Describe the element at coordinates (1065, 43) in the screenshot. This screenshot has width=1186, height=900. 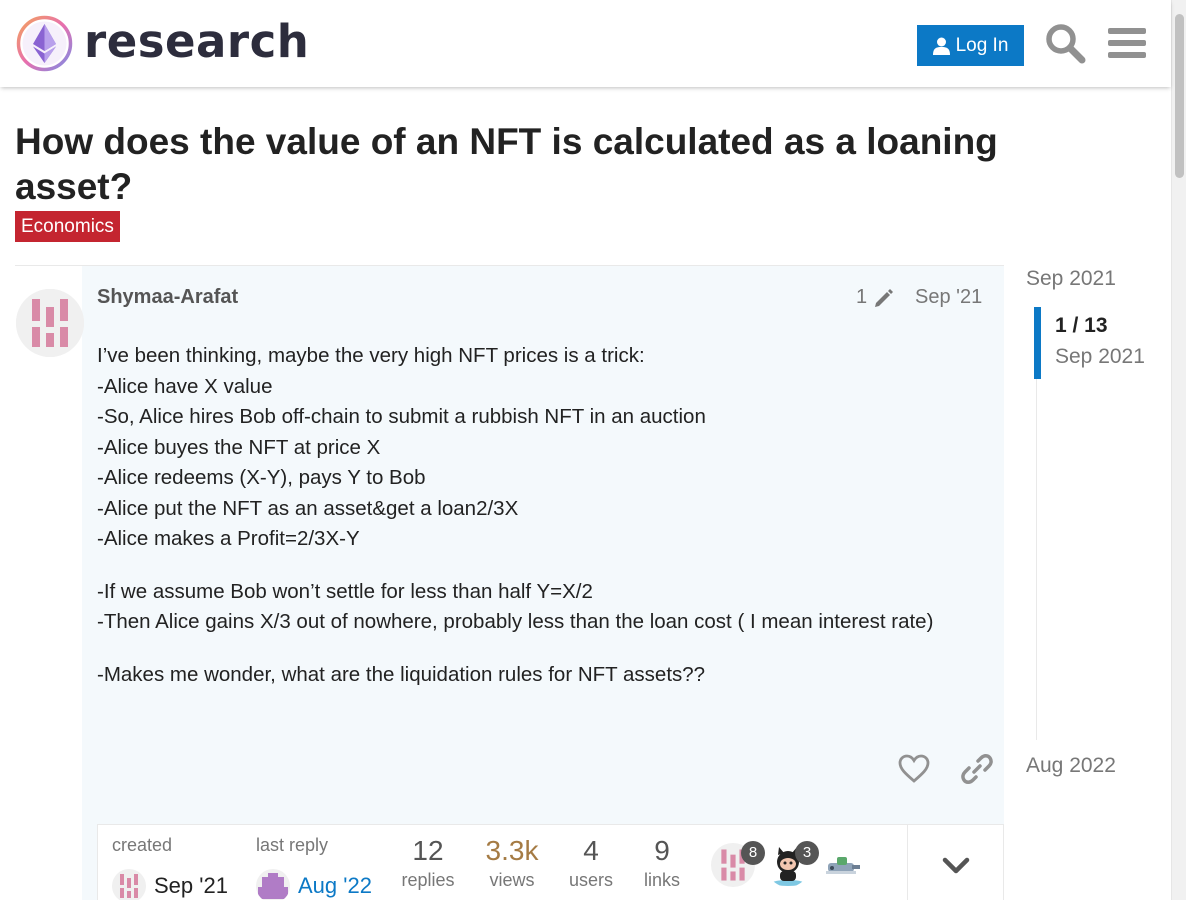
I see `search-icon` at that location.